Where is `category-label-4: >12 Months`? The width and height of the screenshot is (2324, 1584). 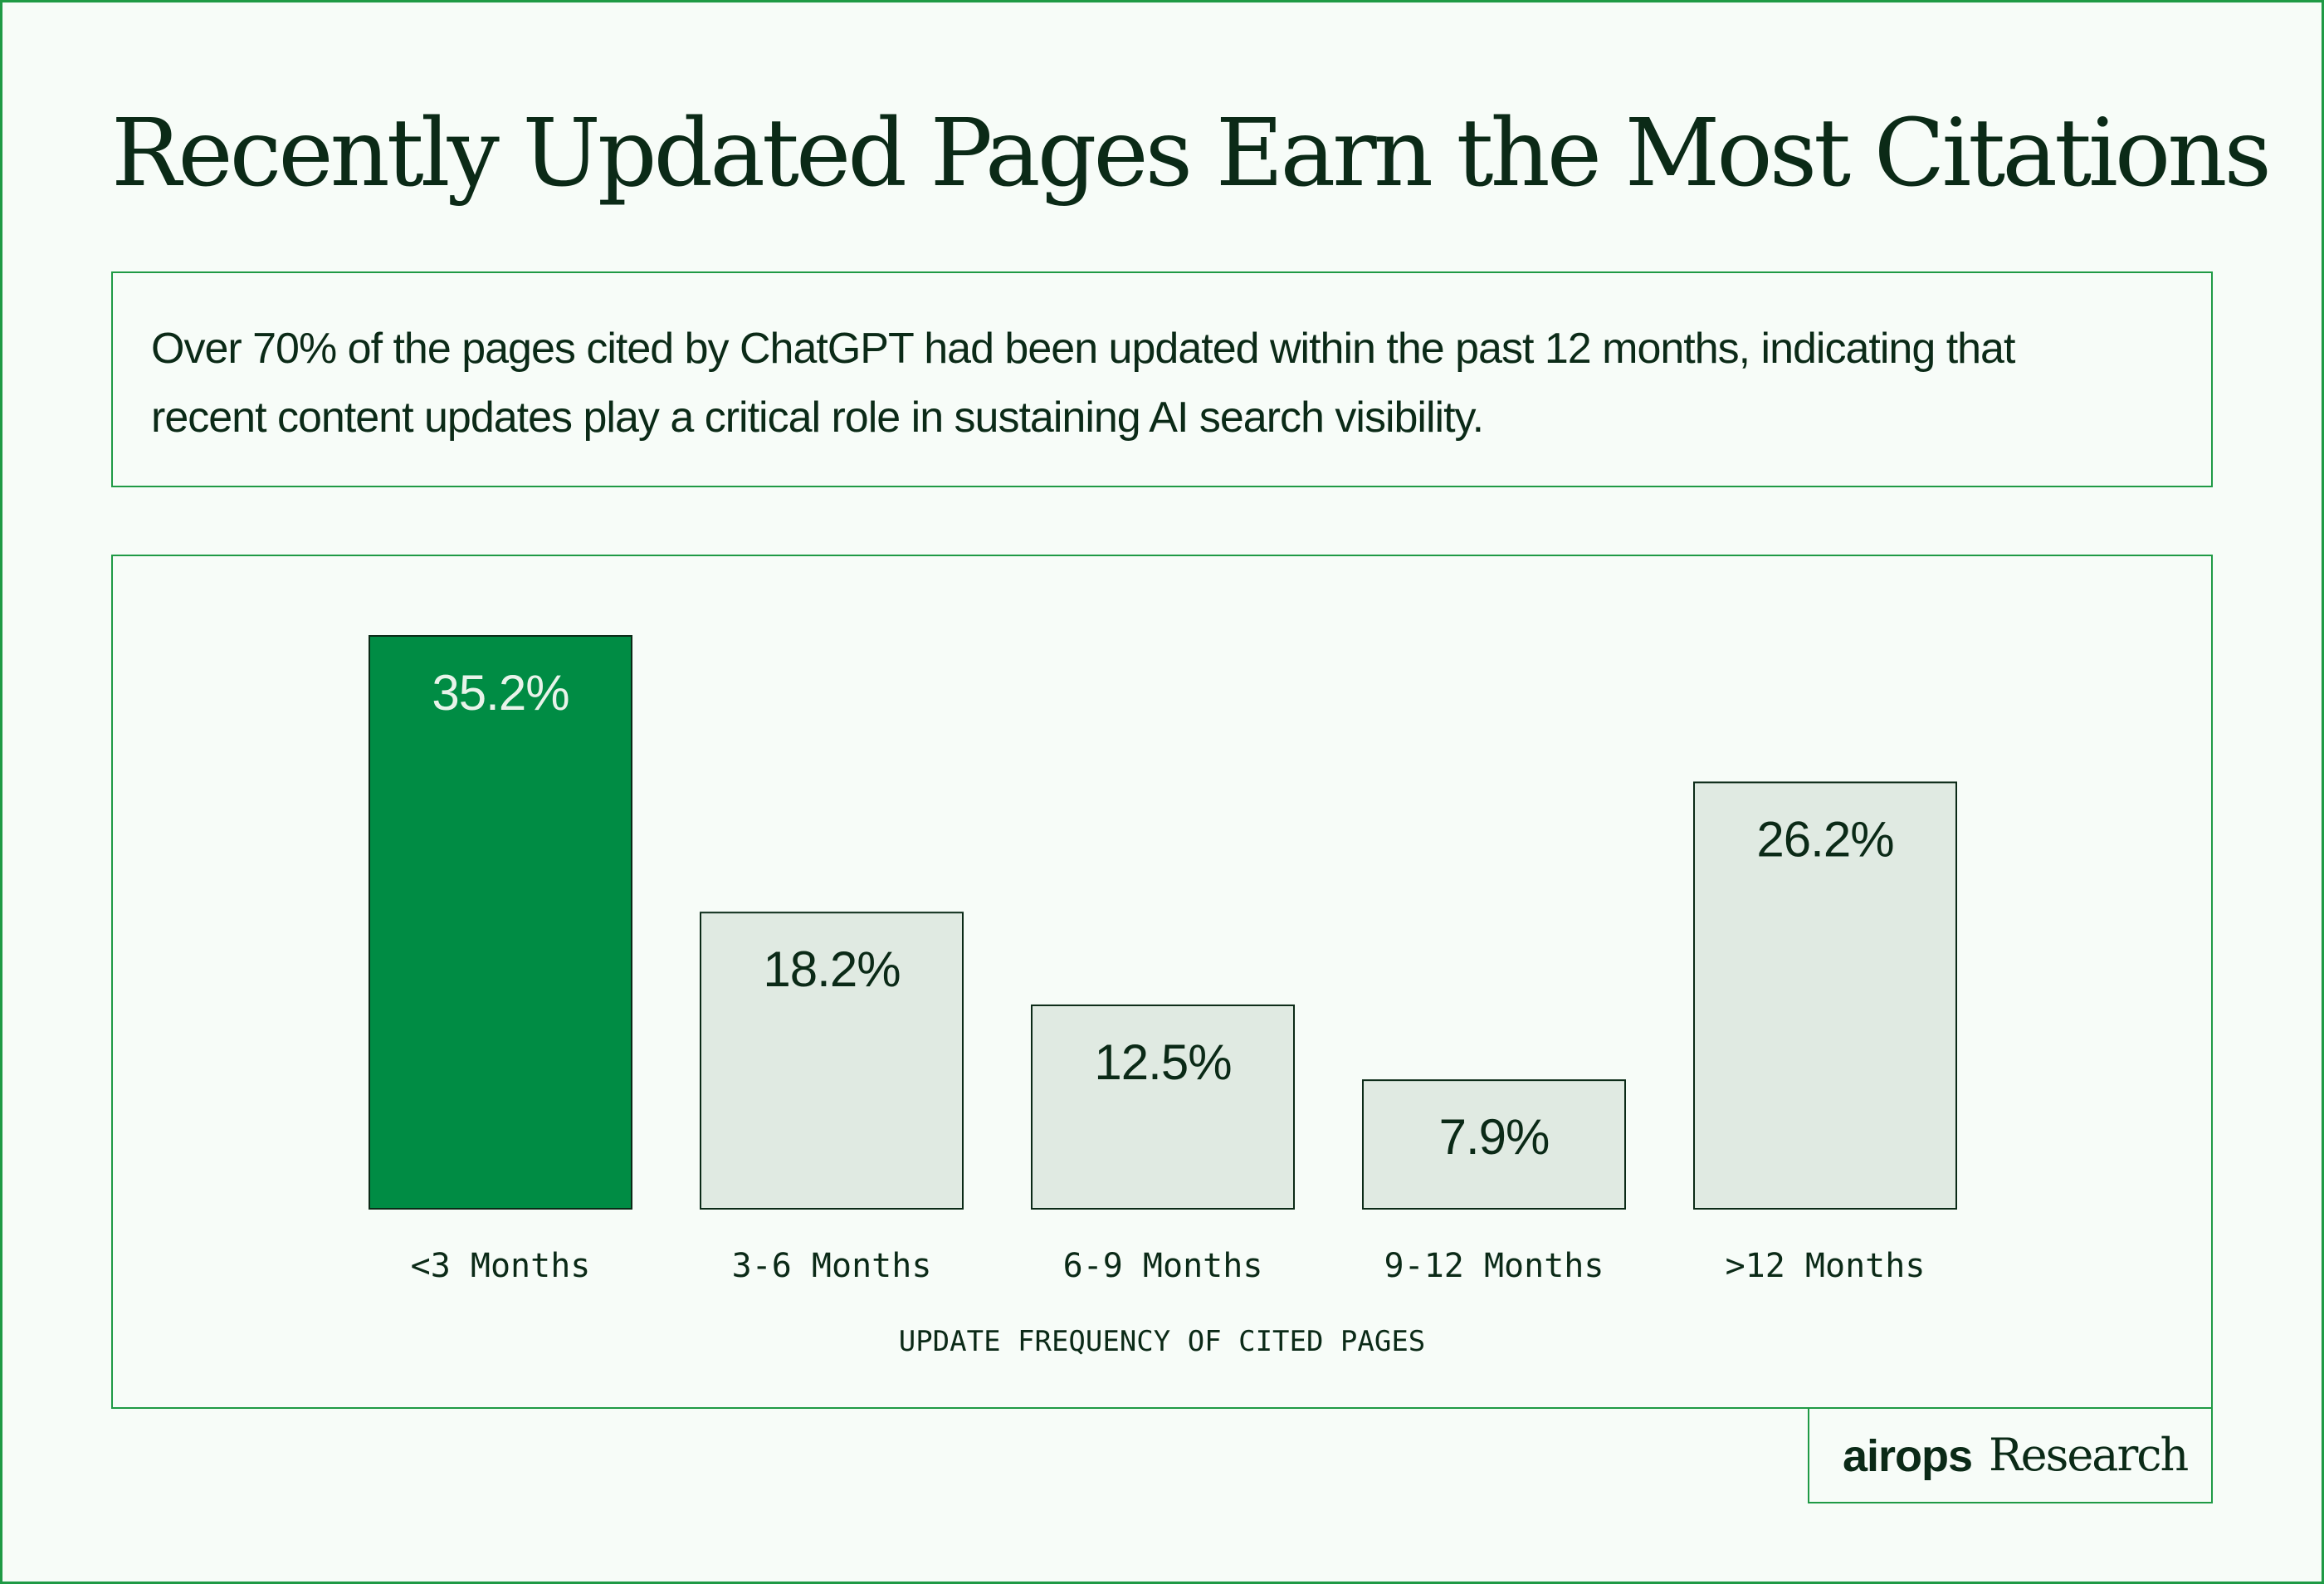
category-label-4: >12 Months is located at coordinates (1826, 1266).